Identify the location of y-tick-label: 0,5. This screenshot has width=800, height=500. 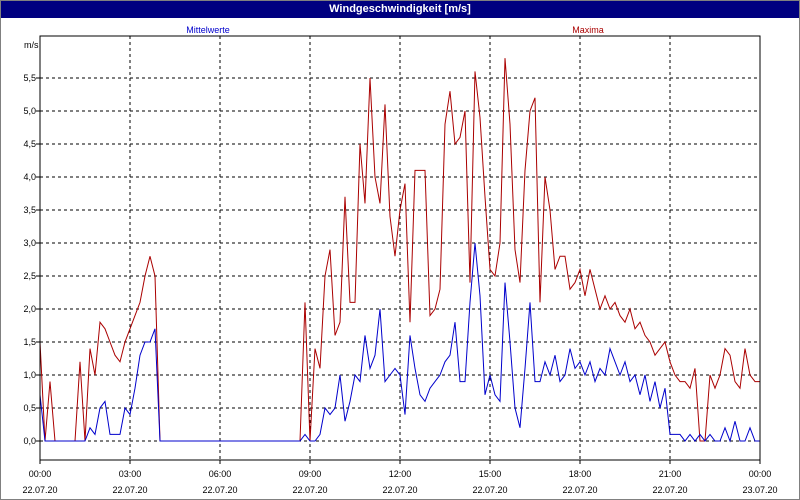
(29, 408).